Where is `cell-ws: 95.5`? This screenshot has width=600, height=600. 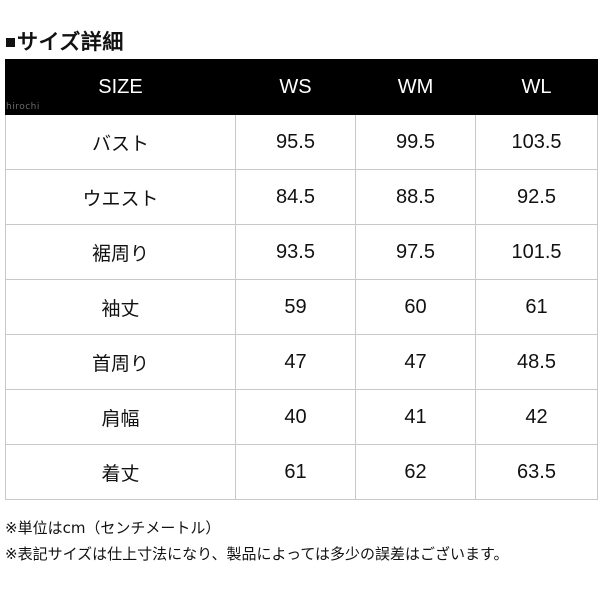
cell-ws: 95.5 is located at coordinates (295, 142).